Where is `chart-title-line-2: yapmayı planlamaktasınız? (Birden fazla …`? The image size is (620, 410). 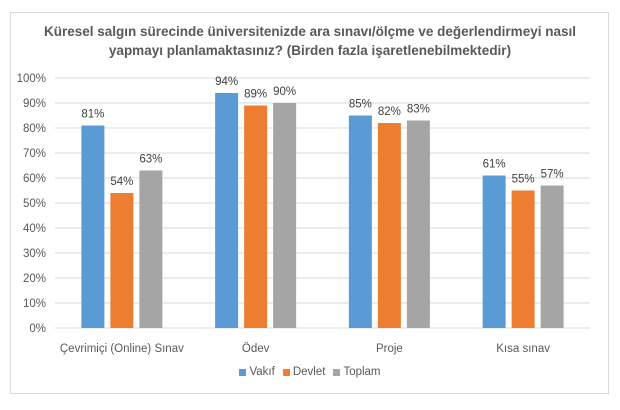
chart-title-line-2: yapmayı planlamaktasınız? (Birden fazla … is located at coordinates (310, 50).